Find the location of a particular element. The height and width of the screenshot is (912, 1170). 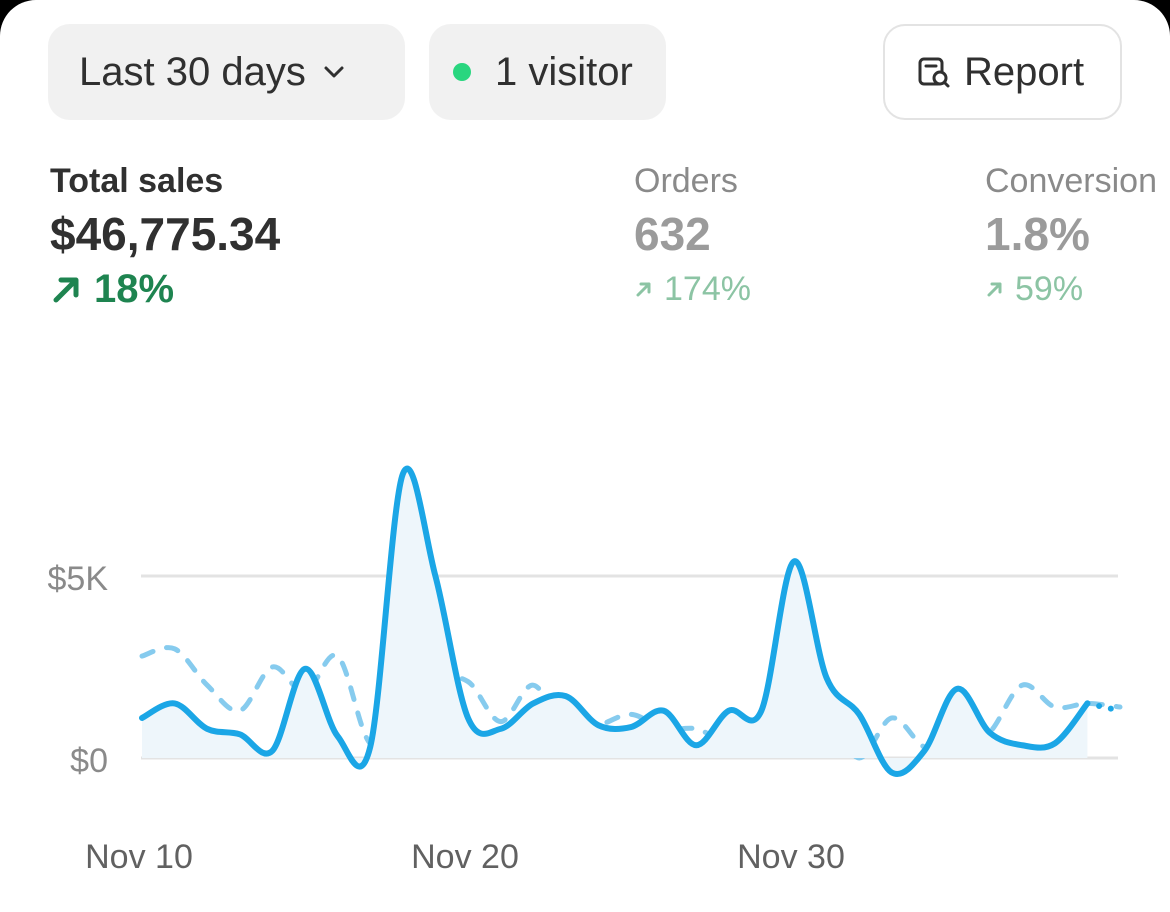

metric-label: Total sales is located at coordinates (137, 181).